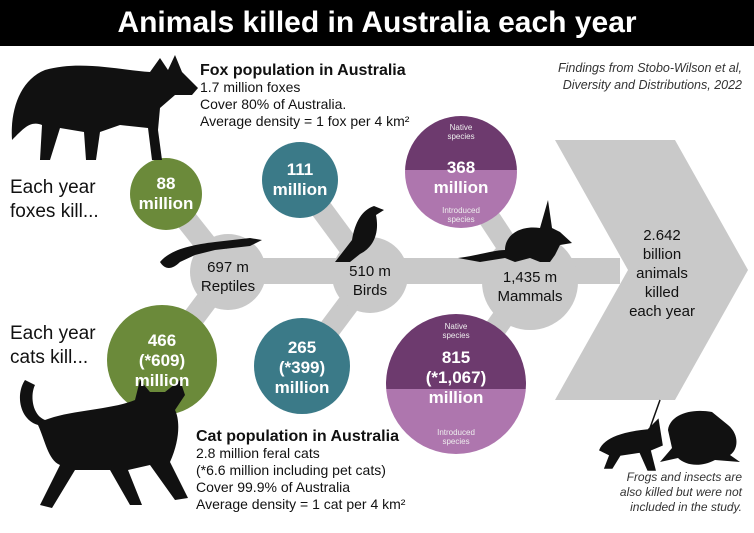 This screenshot has width=754, height=533. What do you see at coordinates (228, 267) in the screenshot?
I see `label-line: 697 m` at bounding box center [228, 267].